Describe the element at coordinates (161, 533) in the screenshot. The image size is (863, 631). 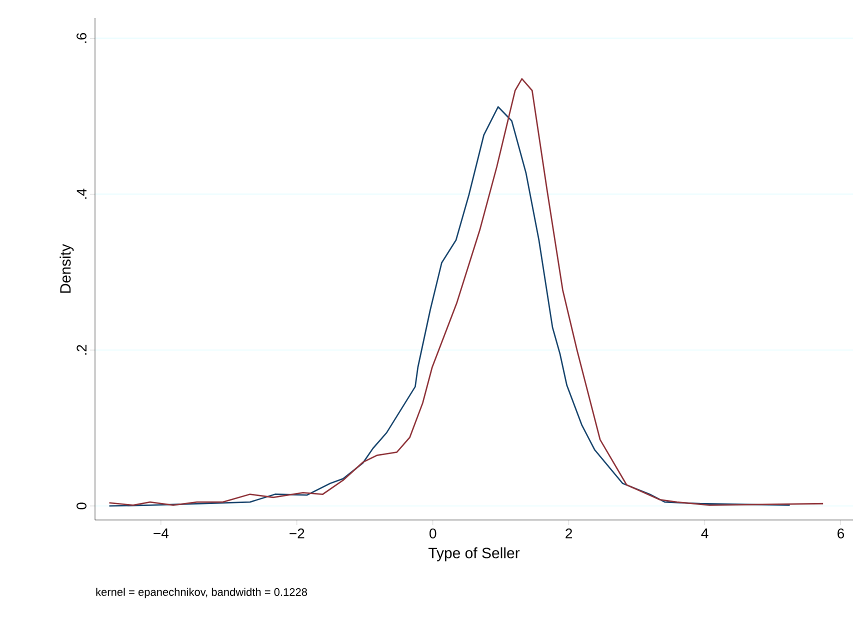
I see `x-tick-label: −4` at that location.